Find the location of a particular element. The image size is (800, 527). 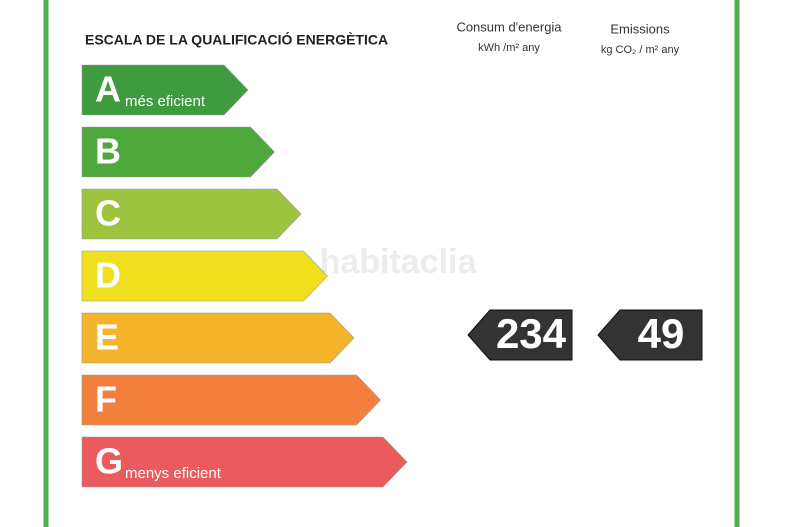

class-letter: A is located at coordinates (108, 89).